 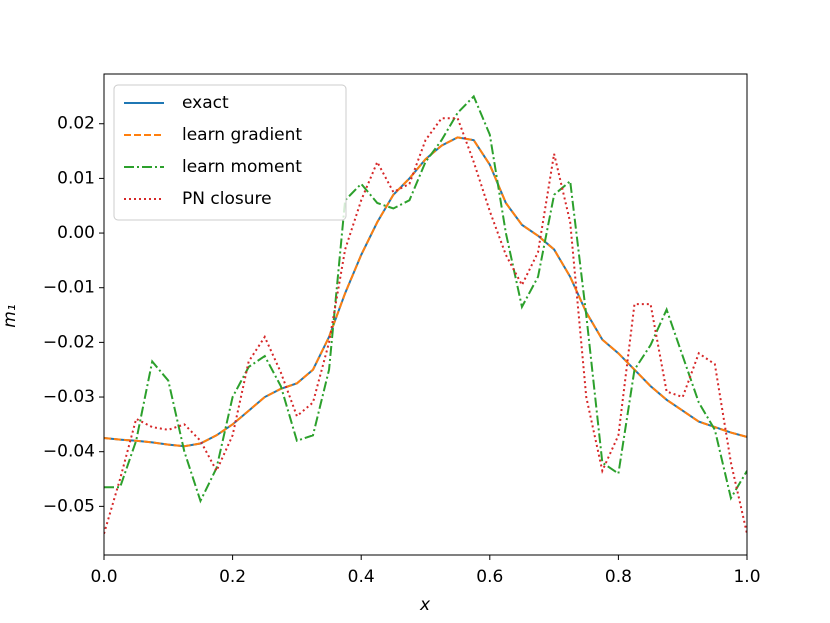 What do you see at coordinates (230, 152) in the screenshot?
I see `legend-box` at bounding box center [230, 152].